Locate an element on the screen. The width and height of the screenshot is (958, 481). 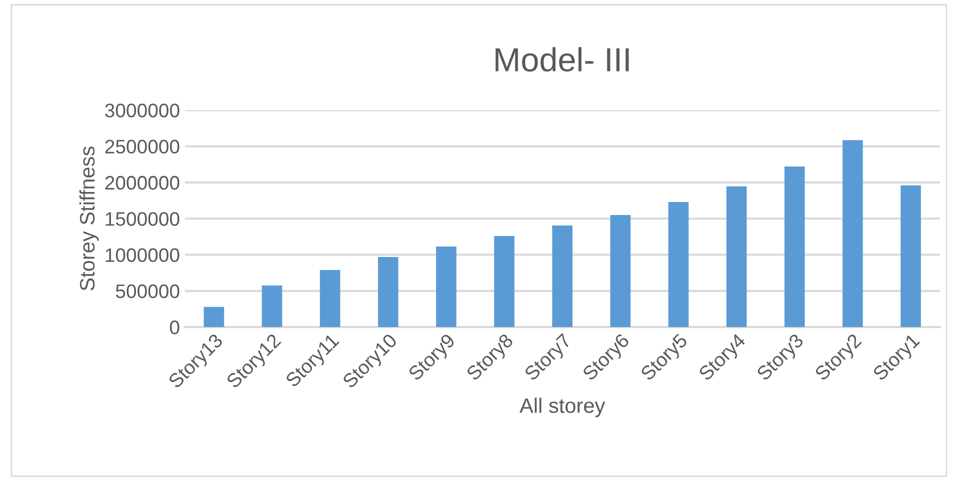
y-tick-label: 0 is located at coordinates (175, 327).